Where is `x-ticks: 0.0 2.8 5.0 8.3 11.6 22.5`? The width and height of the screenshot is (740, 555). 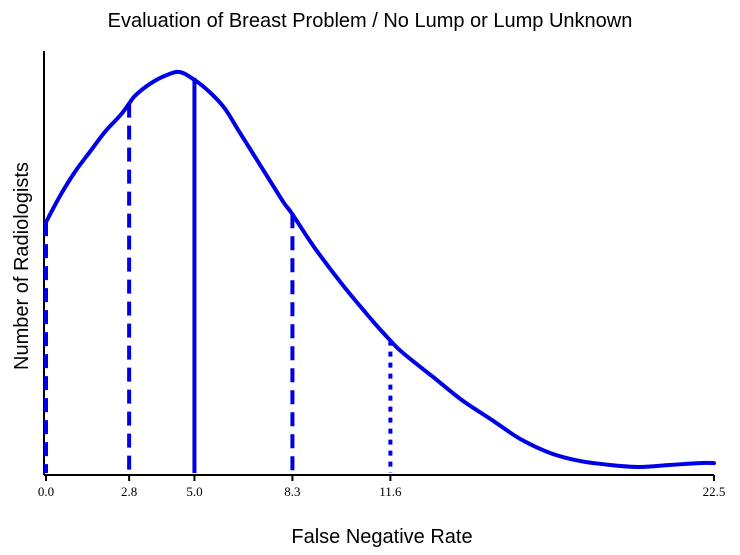 x-ticks: 0.0 2.8 5.0 8.3 11.6 22.5 is located at coordinates (382, 487).